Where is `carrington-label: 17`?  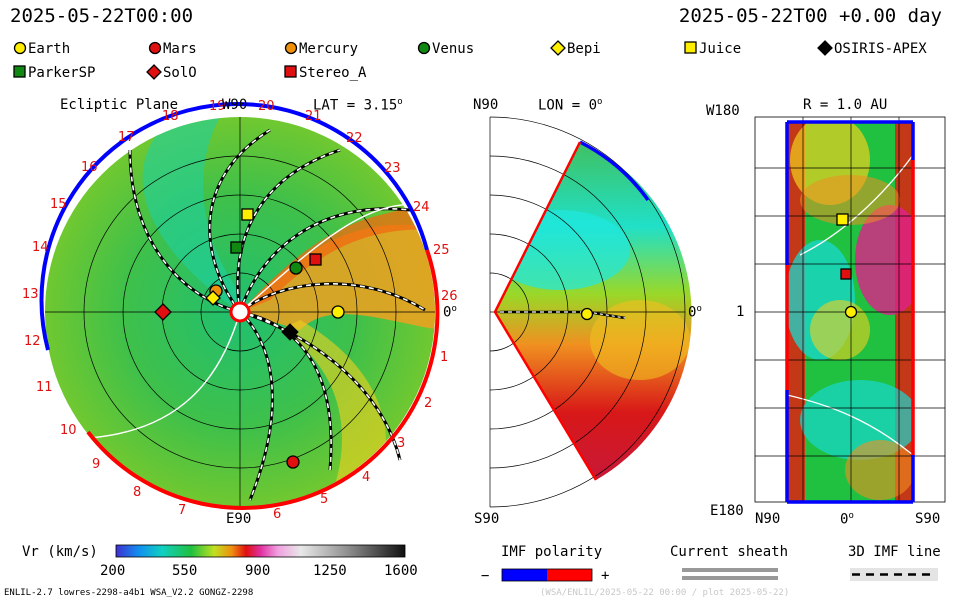
carrington-label: 17 is located at coordinates (126, 137).